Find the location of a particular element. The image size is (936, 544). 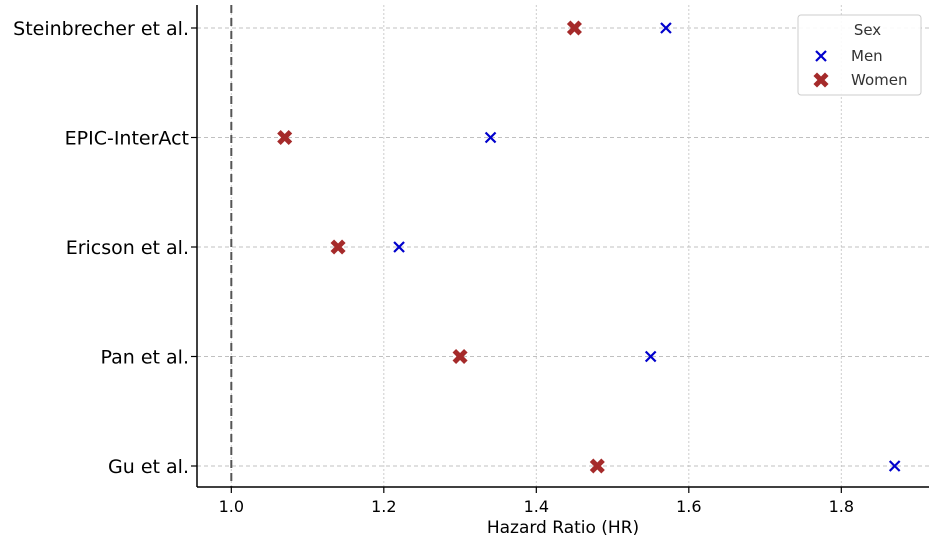

y-tick-label: EPIC-InterAct is located at coordinates (127, 139).